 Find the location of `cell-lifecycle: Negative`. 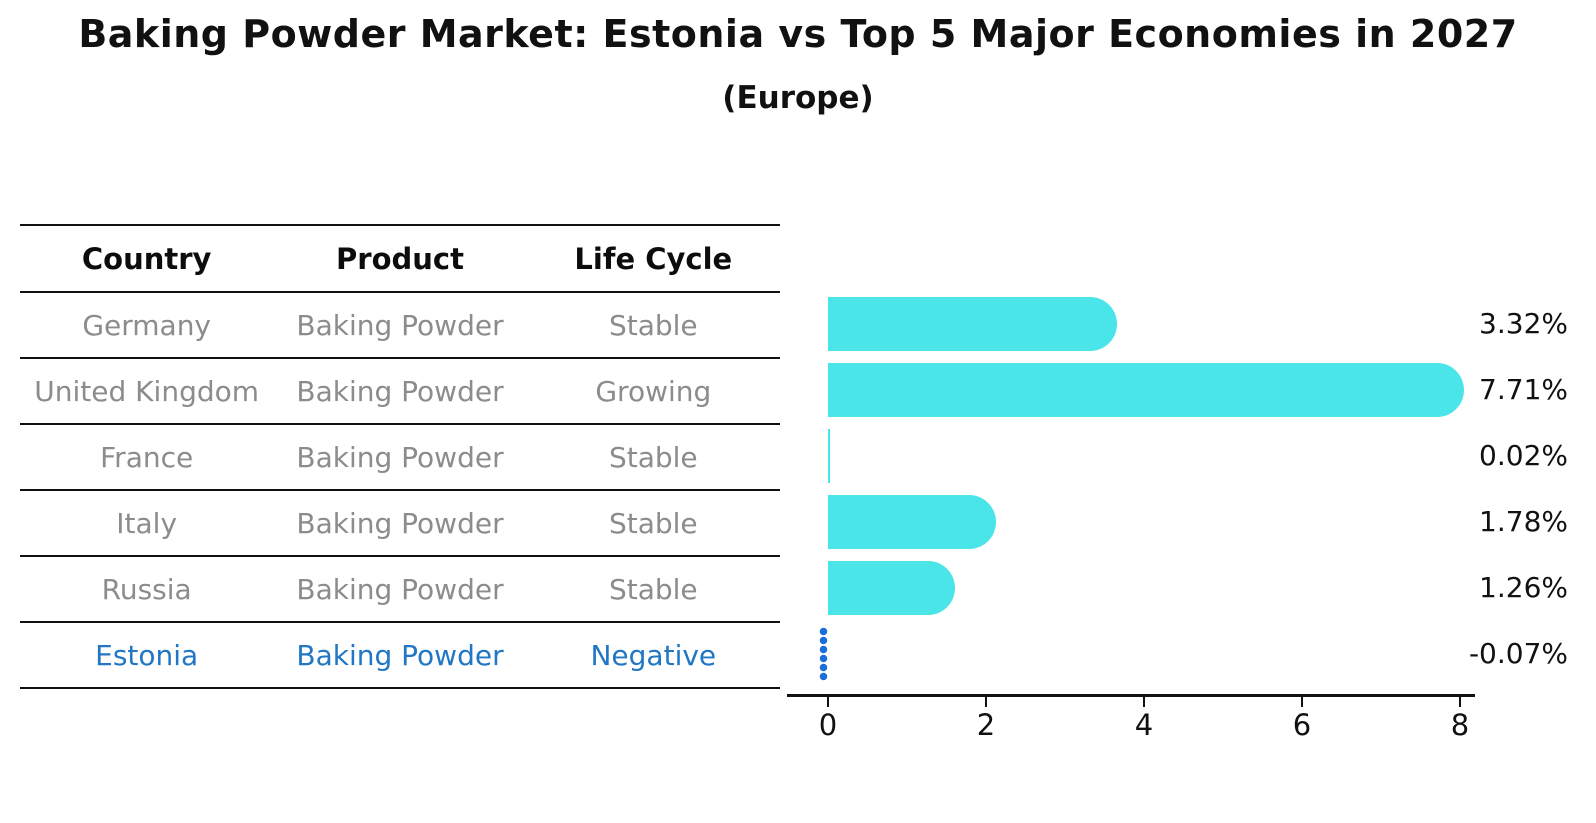

cell-lifecycle: Negative is located at coordinates (653, 655).